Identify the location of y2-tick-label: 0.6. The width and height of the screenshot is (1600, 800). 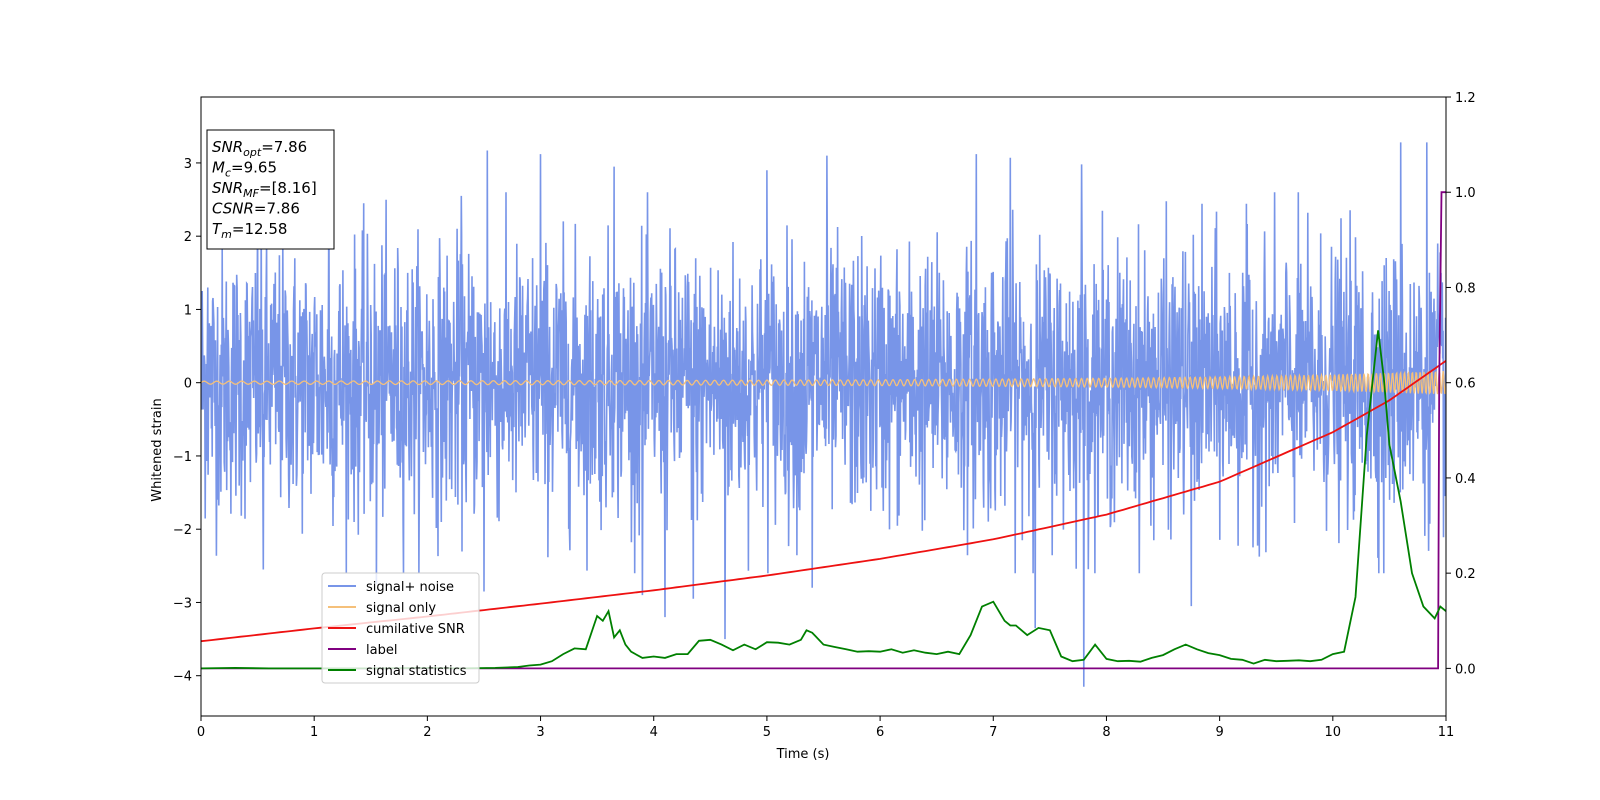
(1465, 384).